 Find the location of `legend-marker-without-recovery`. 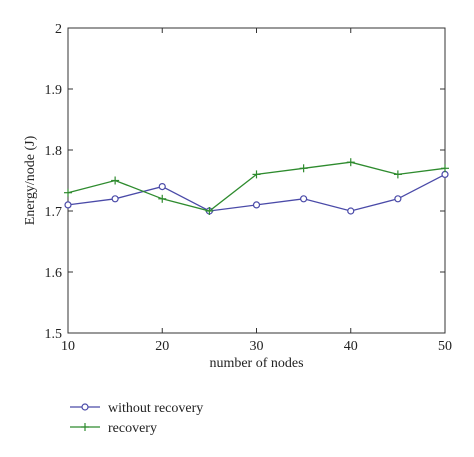

legend-marker-without-recovery is located at coordinates (85, 407).